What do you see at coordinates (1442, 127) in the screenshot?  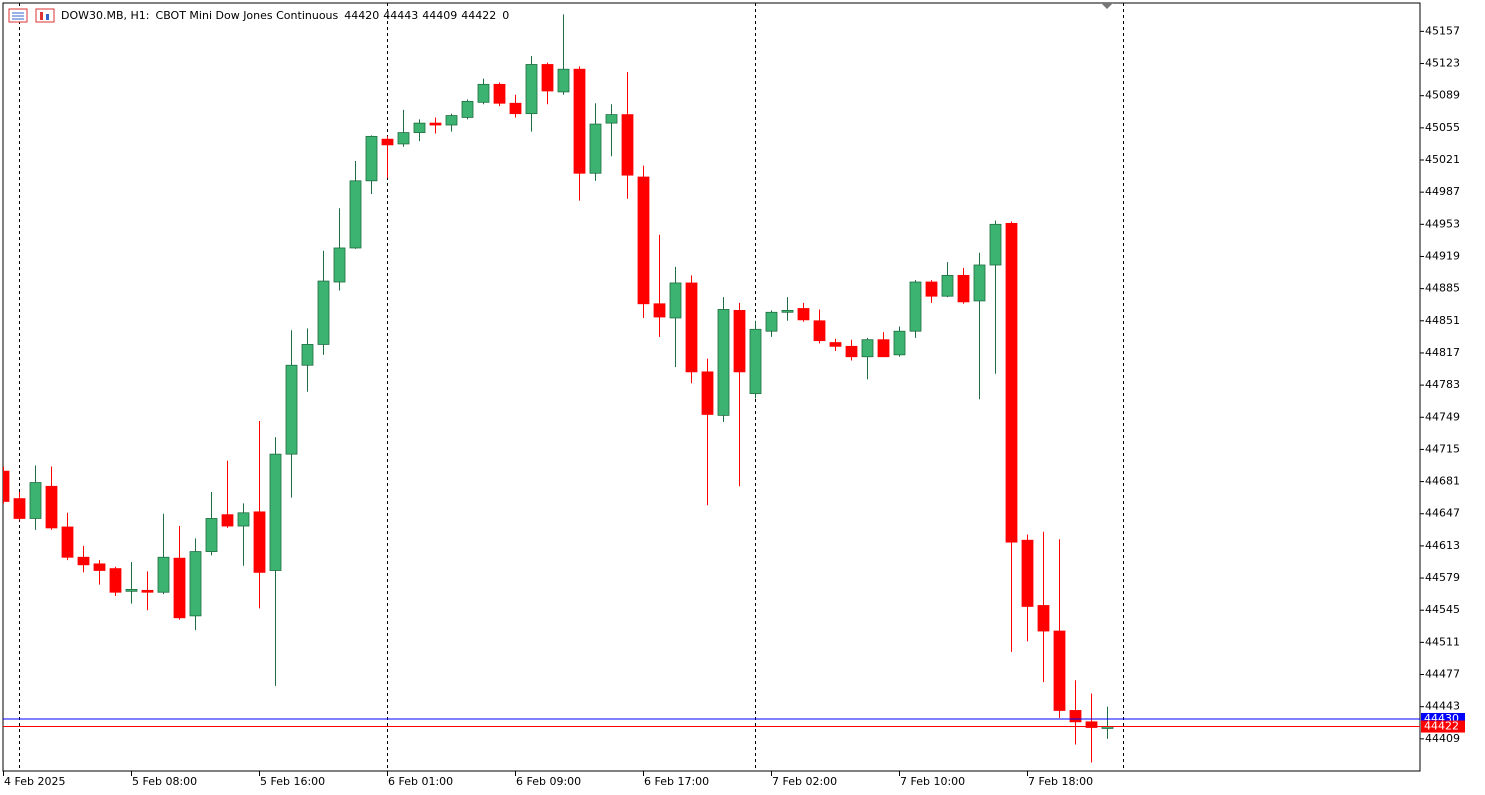 I see `y-tick-label: 45055` at bounding box center [1442, 127].